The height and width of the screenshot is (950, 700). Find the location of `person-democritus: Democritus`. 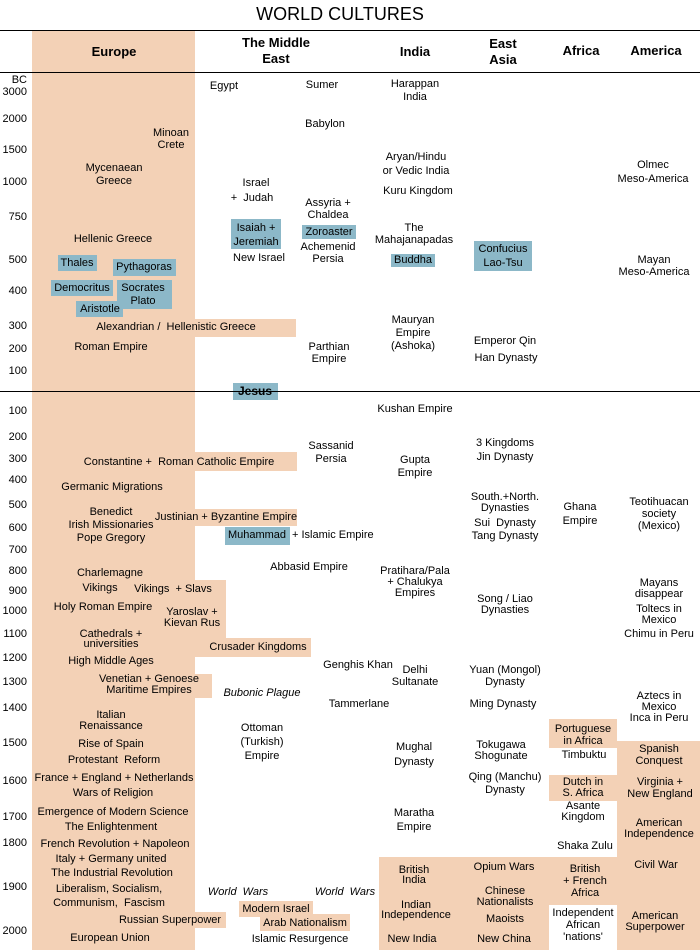

person-democritus: Democritus is located at coordinates (82, 288).